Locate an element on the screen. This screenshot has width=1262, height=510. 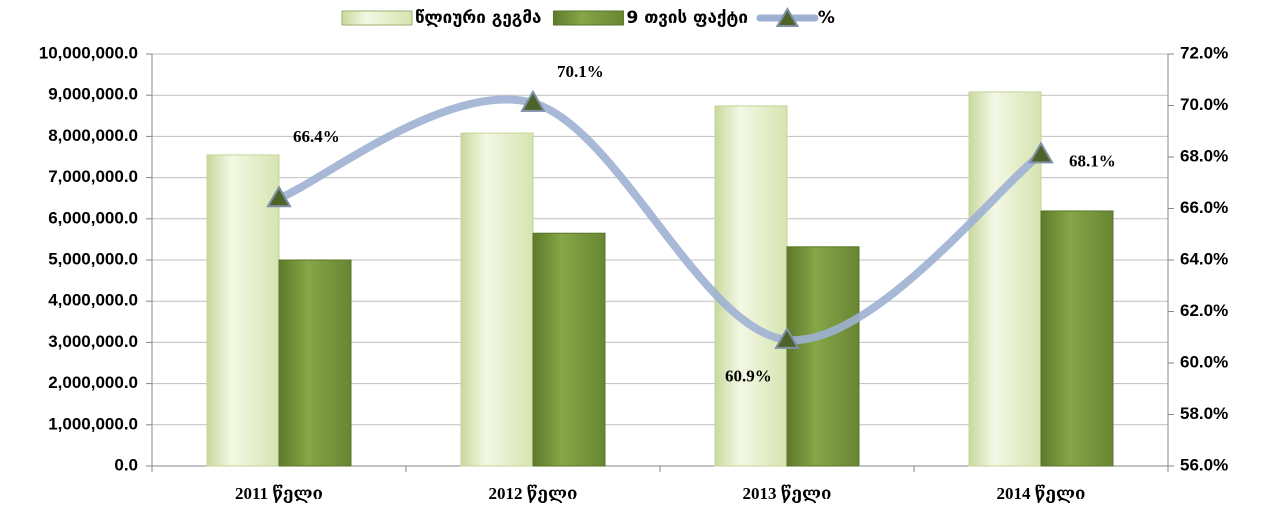
legend-label: წლიური გეგმა is located at coordinates (478, 18).